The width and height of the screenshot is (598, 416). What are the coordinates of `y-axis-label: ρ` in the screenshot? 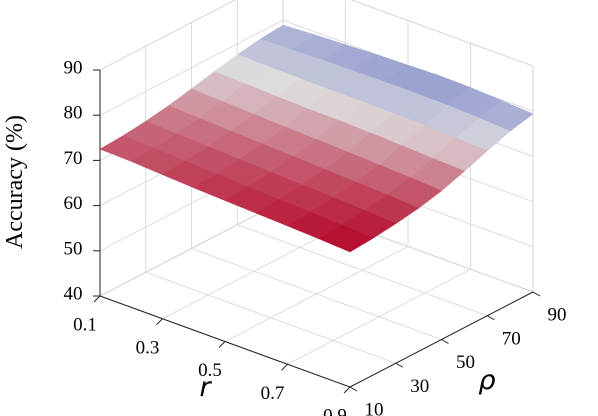 It's located at (486, 380).